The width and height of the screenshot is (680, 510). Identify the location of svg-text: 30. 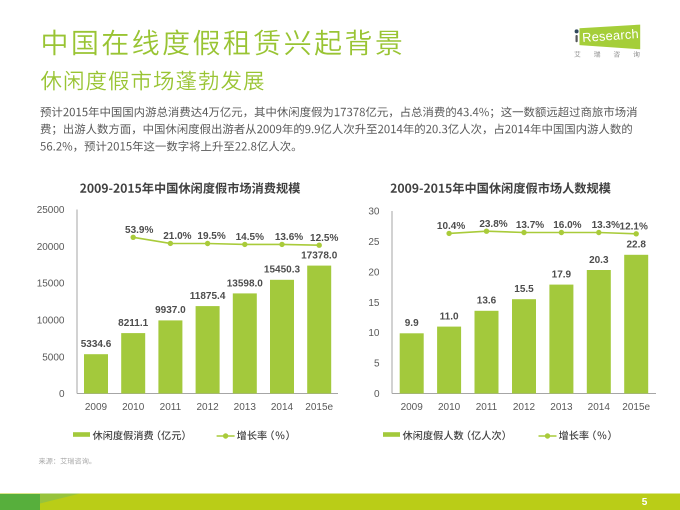
(374, 212).